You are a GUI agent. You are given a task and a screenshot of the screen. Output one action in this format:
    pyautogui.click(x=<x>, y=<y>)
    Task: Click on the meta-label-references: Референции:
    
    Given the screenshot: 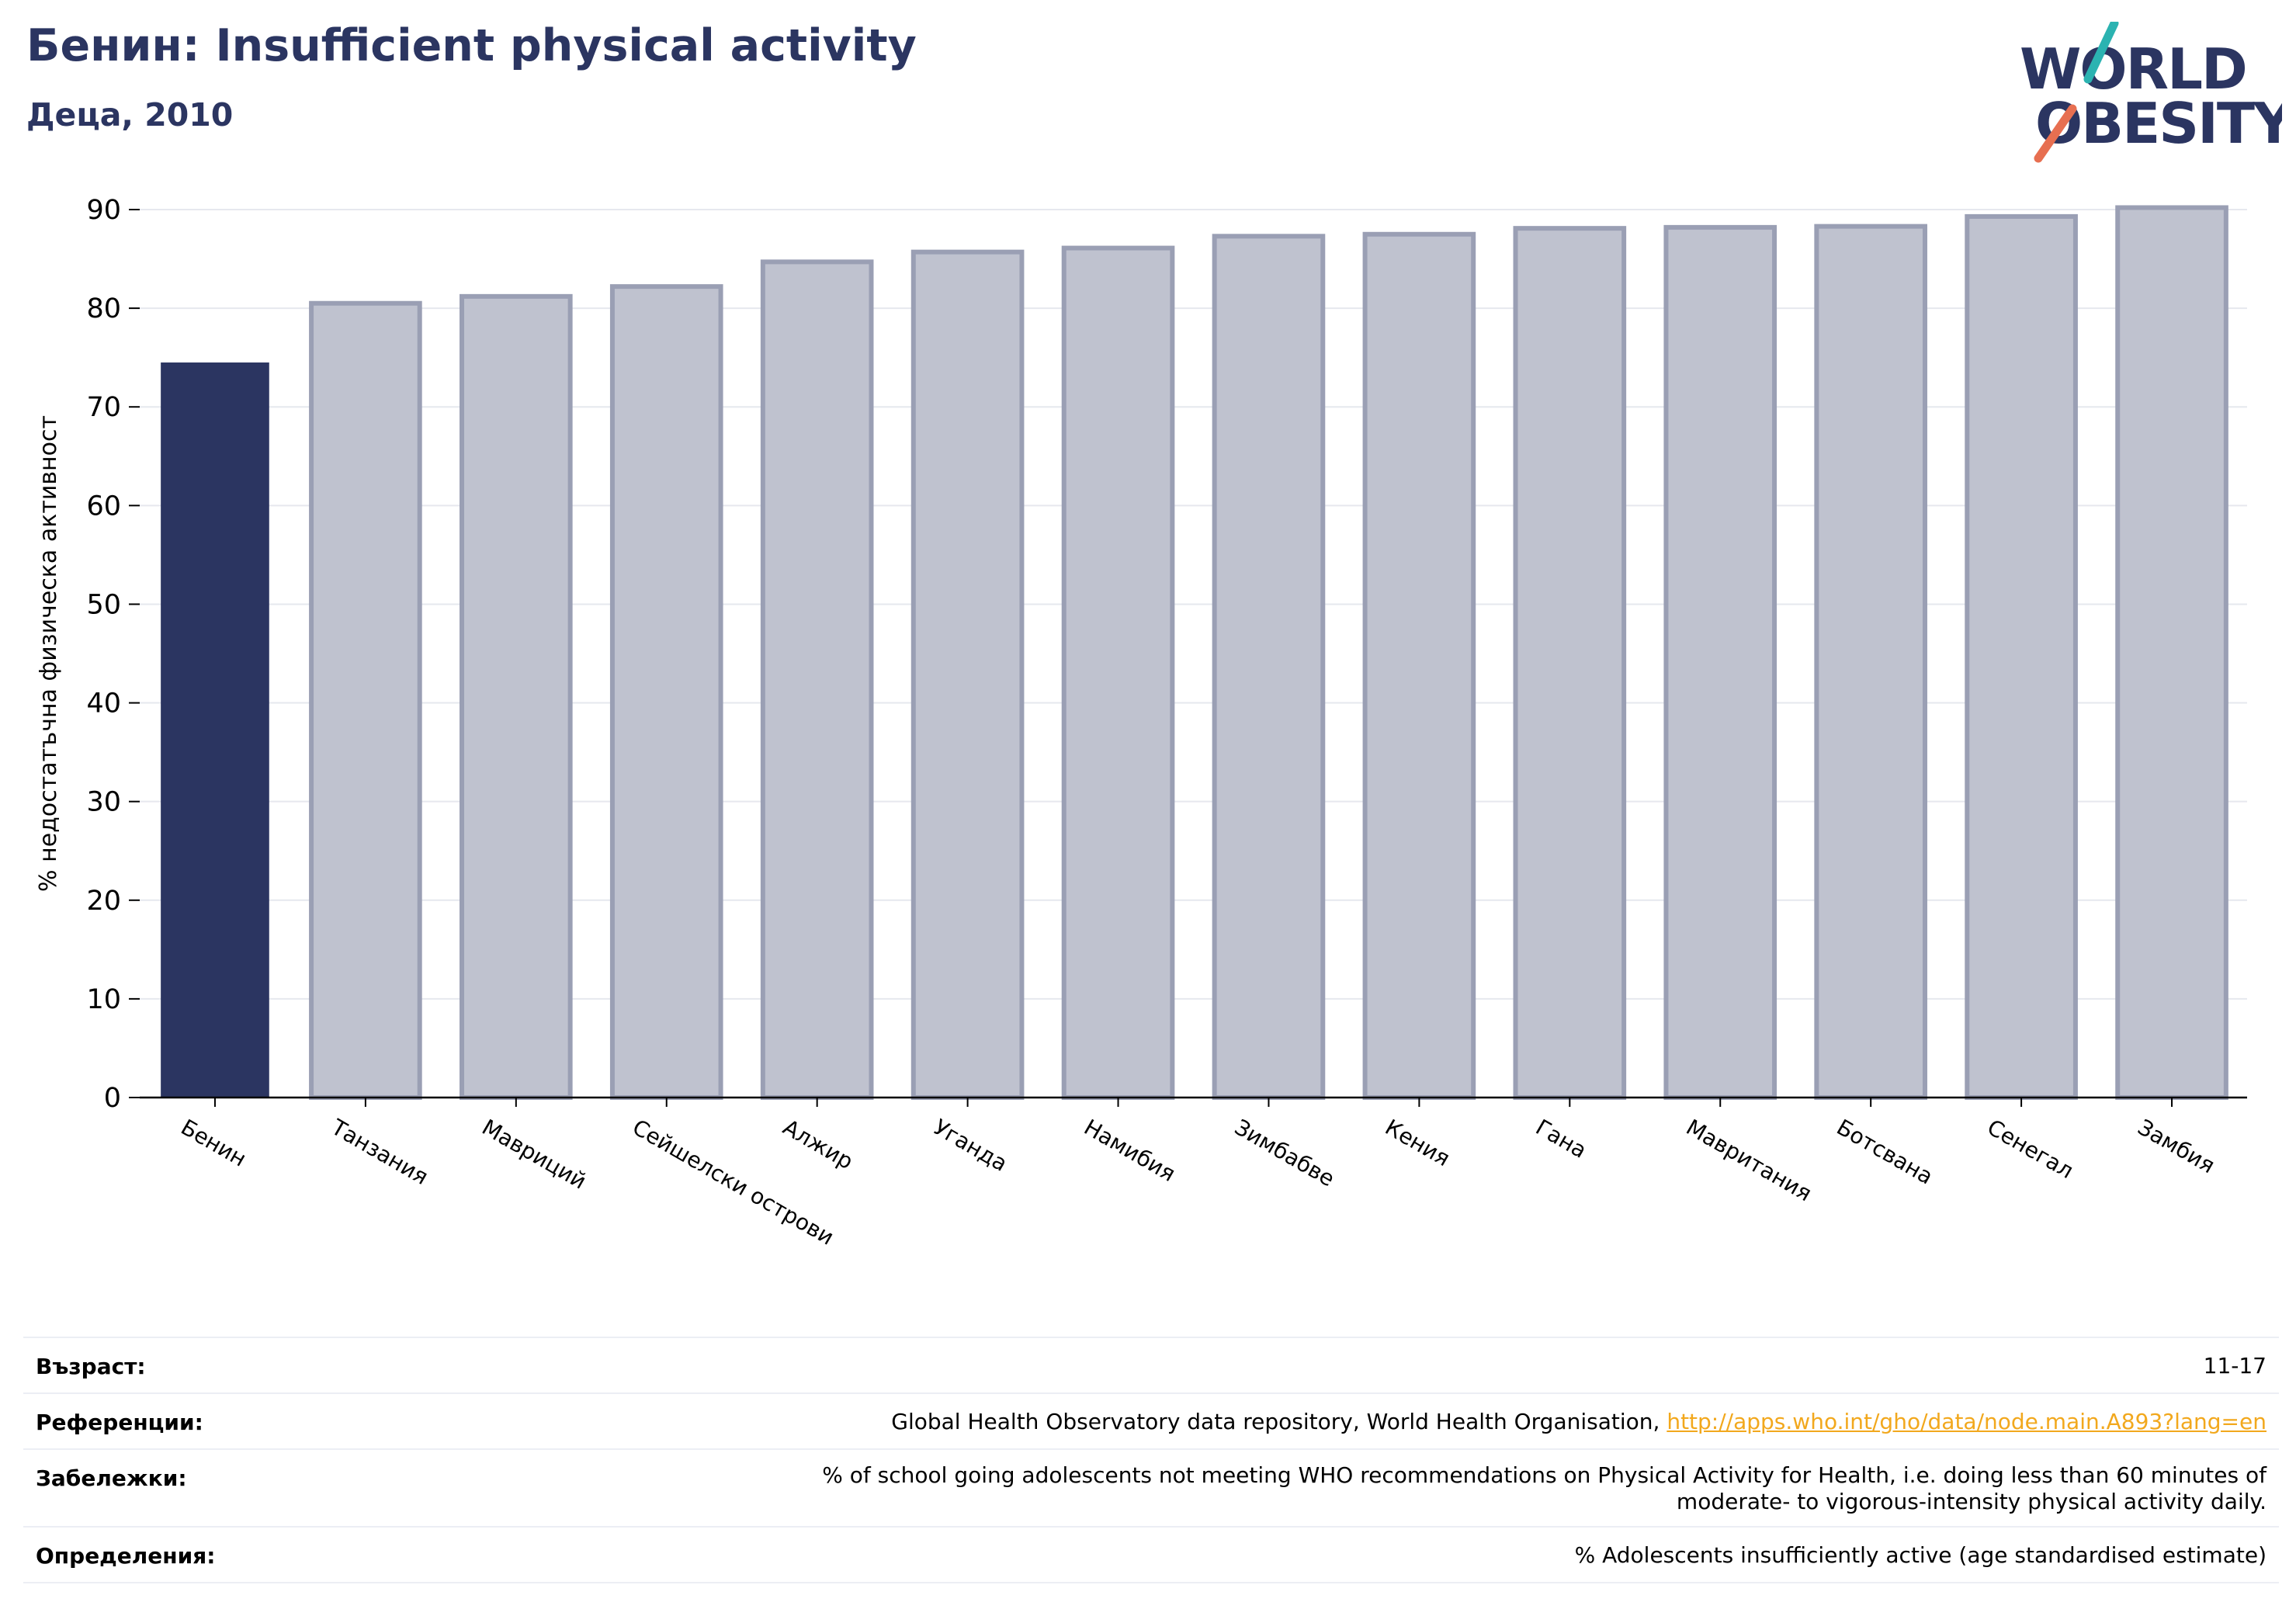 What is the action you would take?
    pyautogui.click(x=119, y=1422)
    